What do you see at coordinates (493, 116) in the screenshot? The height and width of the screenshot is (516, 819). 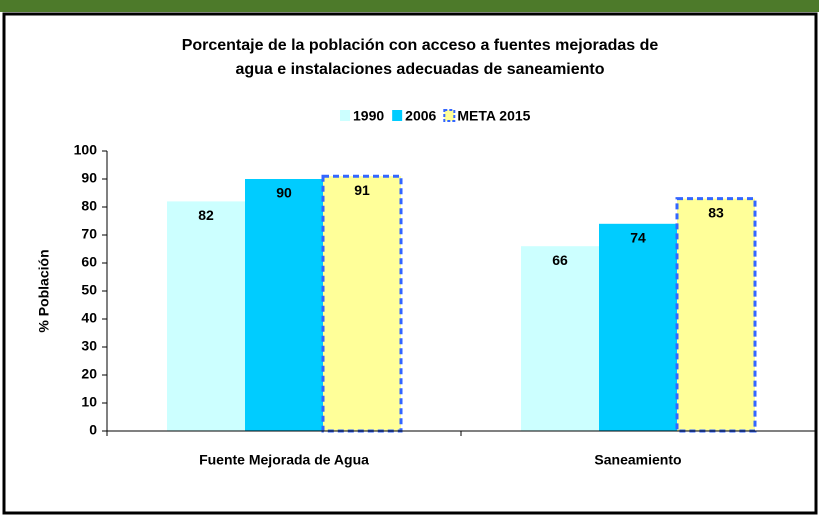 I see `legend-label: META 2015` at bounding box center [493, 116].